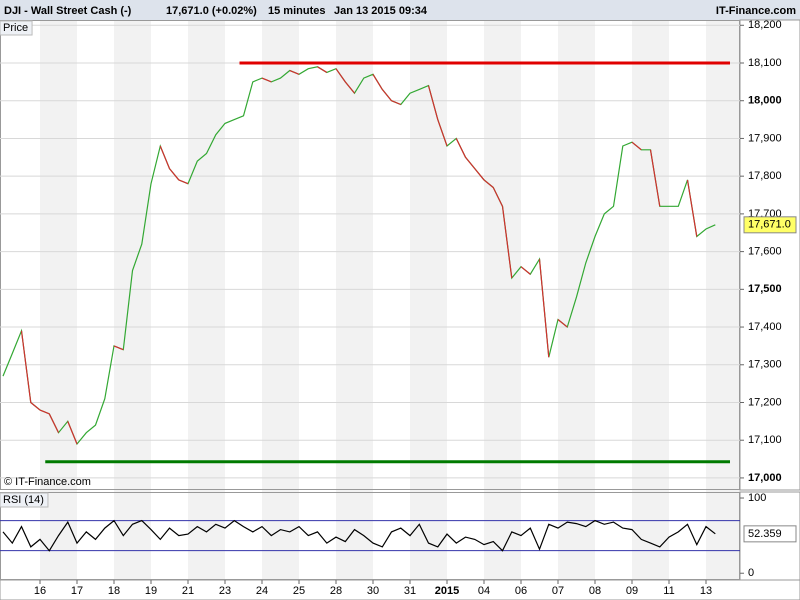  I want to click on brand: IT-Finance.com, so click(756, 11).